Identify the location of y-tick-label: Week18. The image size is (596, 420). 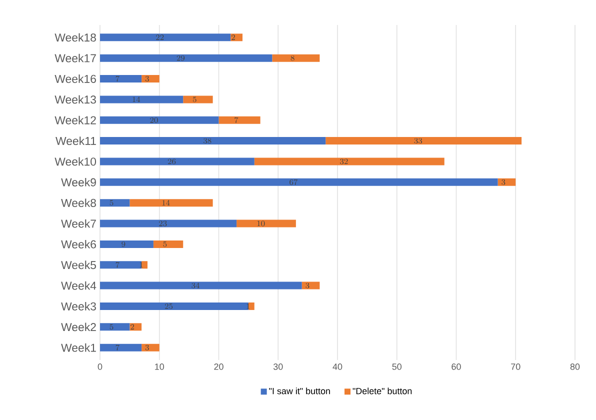
(75, 37).